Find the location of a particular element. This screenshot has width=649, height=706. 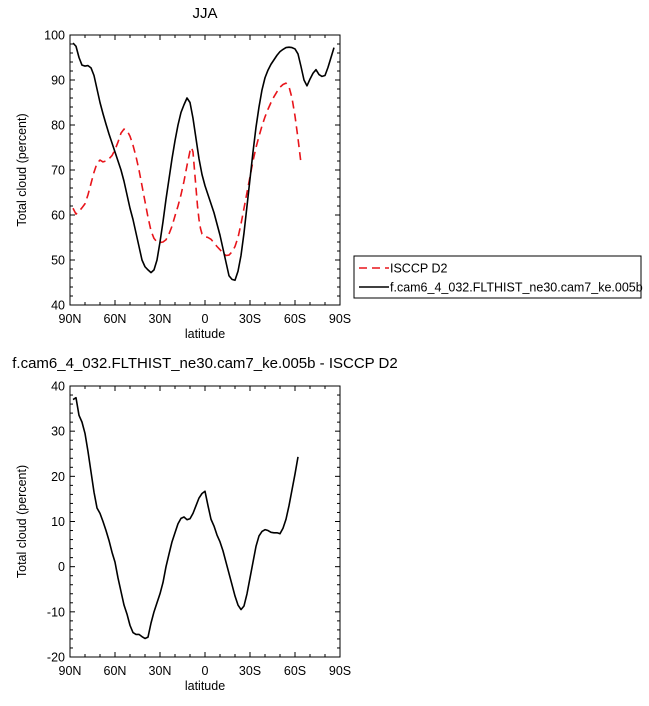

chart2-xtick-label: 90S is located at coordinates (340, 671).